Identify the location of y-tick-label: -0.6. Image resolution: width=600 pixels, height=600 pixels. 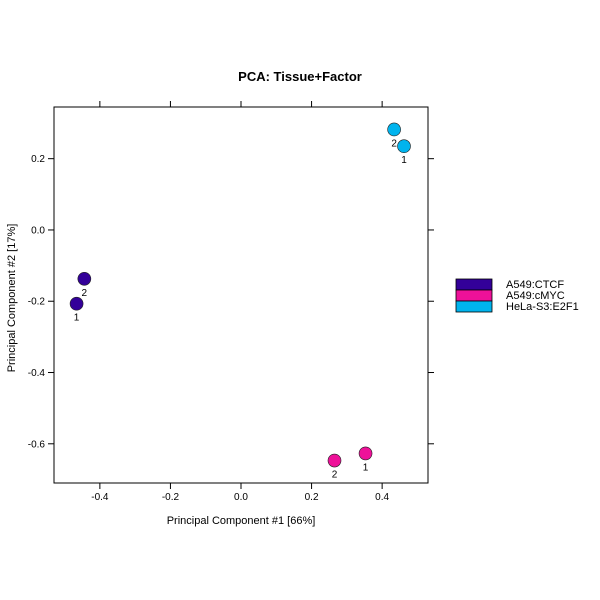
(37, 444).